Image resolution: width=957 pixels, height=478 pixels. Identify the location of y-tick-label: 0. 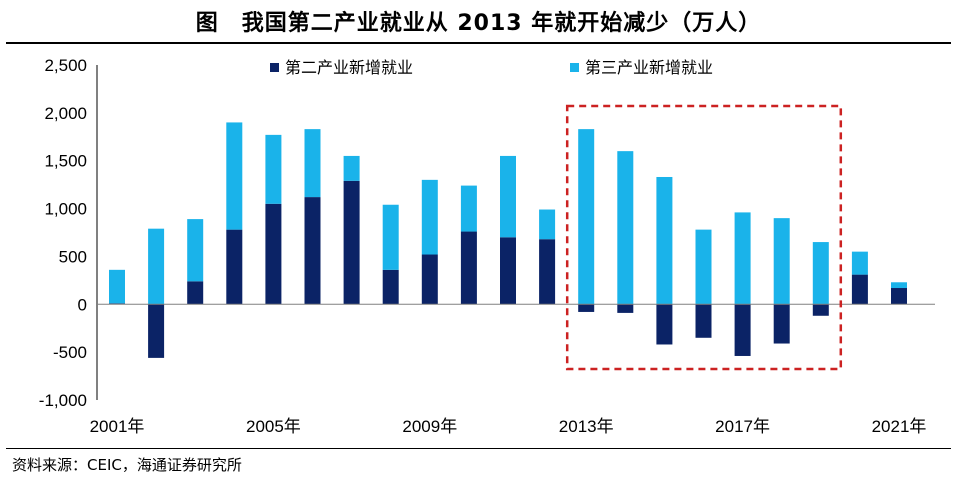
(82, 304).